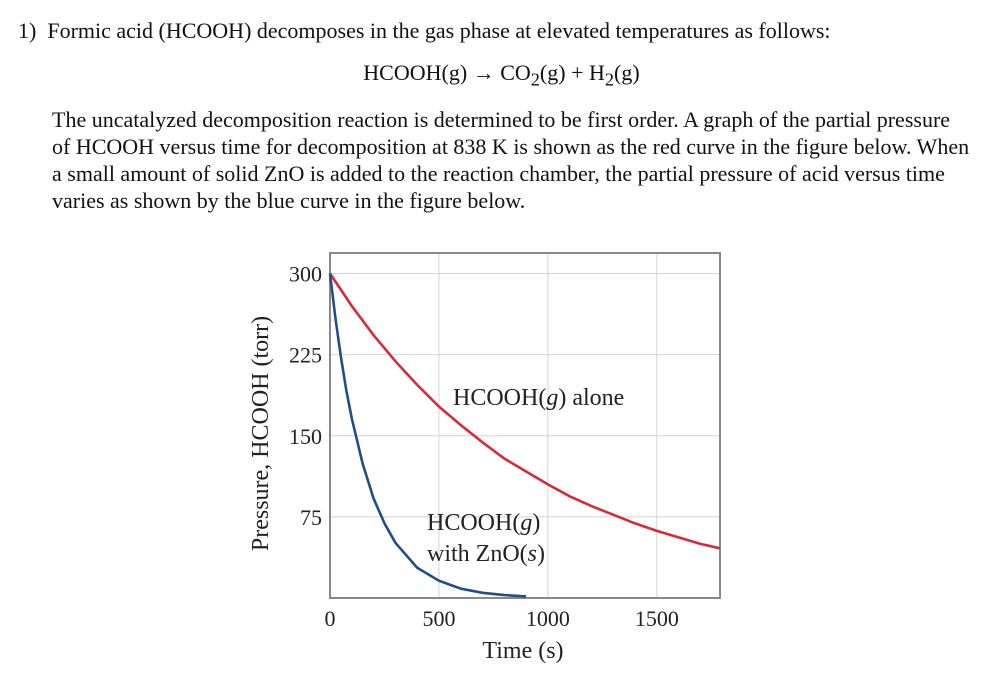 The width and height of the screenshot is (1003, 686). What do you see at coordinates (305, 274) in the screenshot?
I see `y-tick-label: 300` at bounding box center [305, 274].